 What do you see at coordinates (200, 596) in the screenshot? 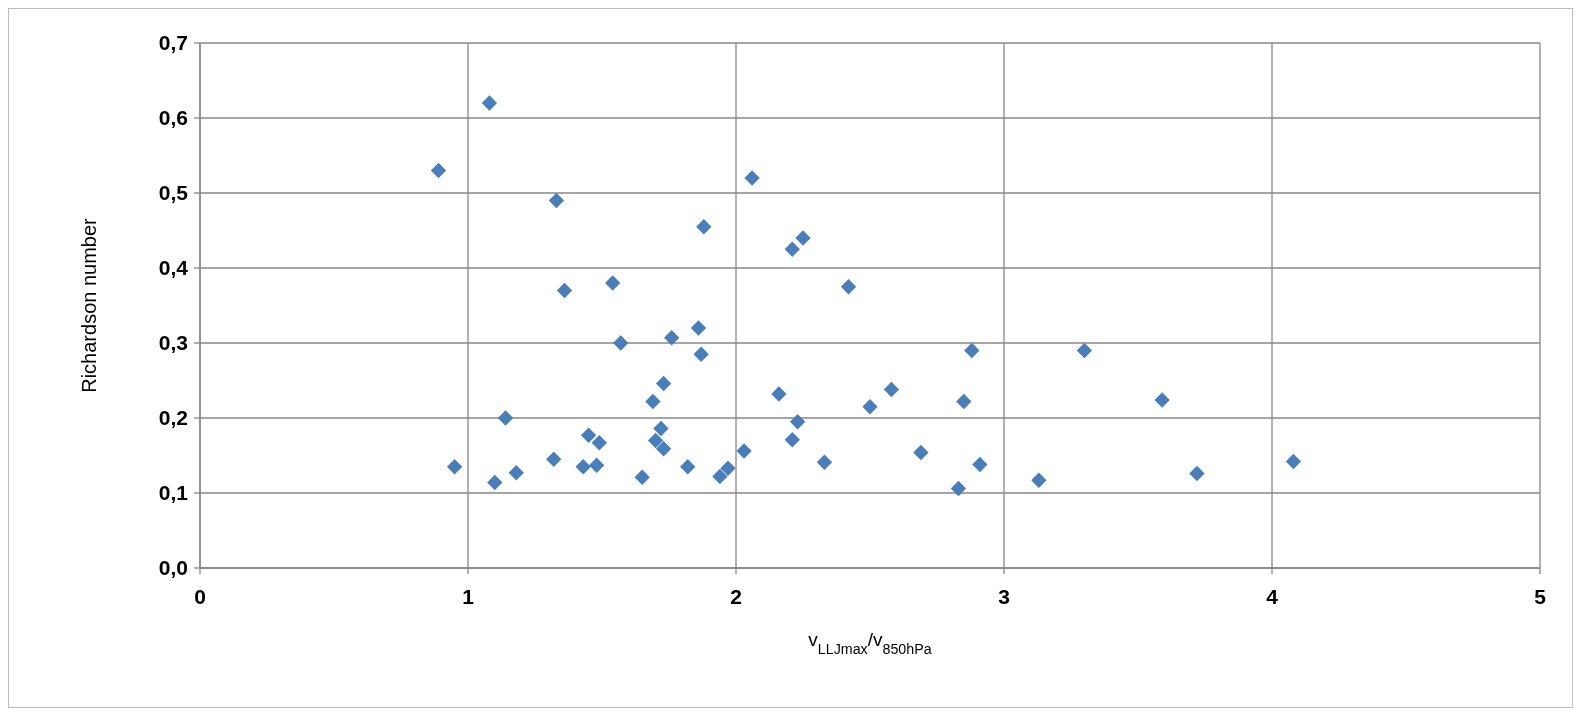
I see `x-tick-label: 0` at bounding box center [200, 596].